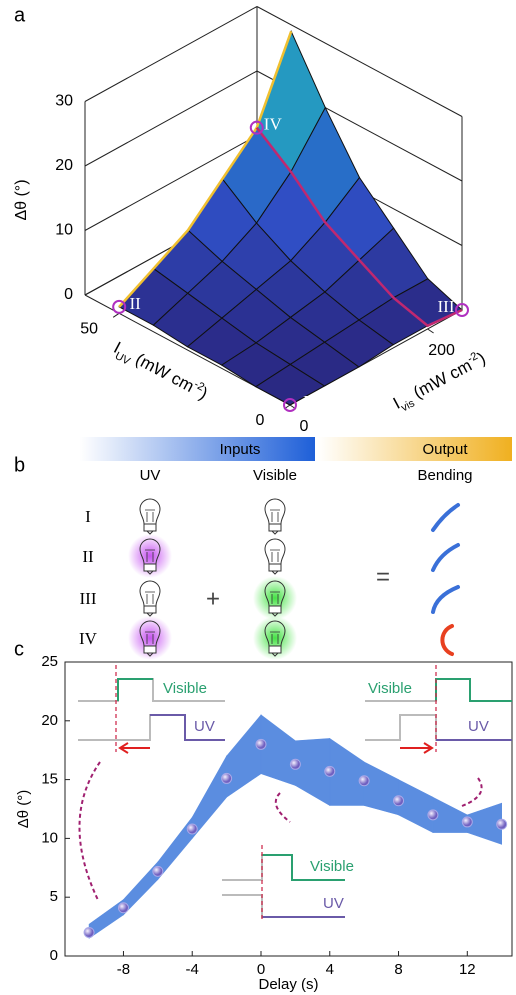 This screenshot has height=995, width=516. What do you see at coordinates (383, 576) in the screenshot?
I see `equals: =` at bounding box center [383, 576].